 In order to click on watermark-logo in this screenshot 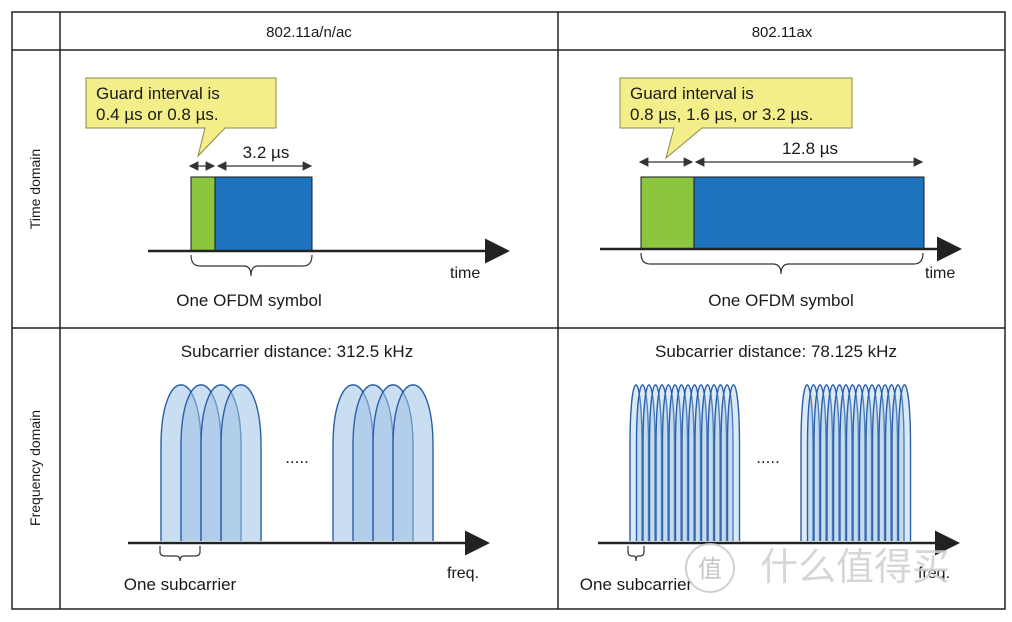, I will do `click(710, 568)`.